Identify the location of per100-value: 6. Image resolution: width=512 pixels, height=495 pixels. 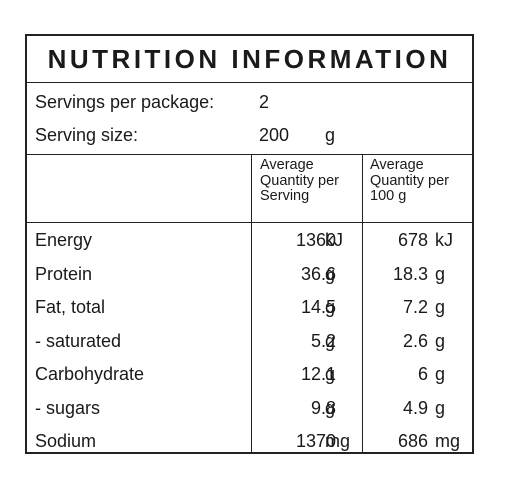
(422, 374).